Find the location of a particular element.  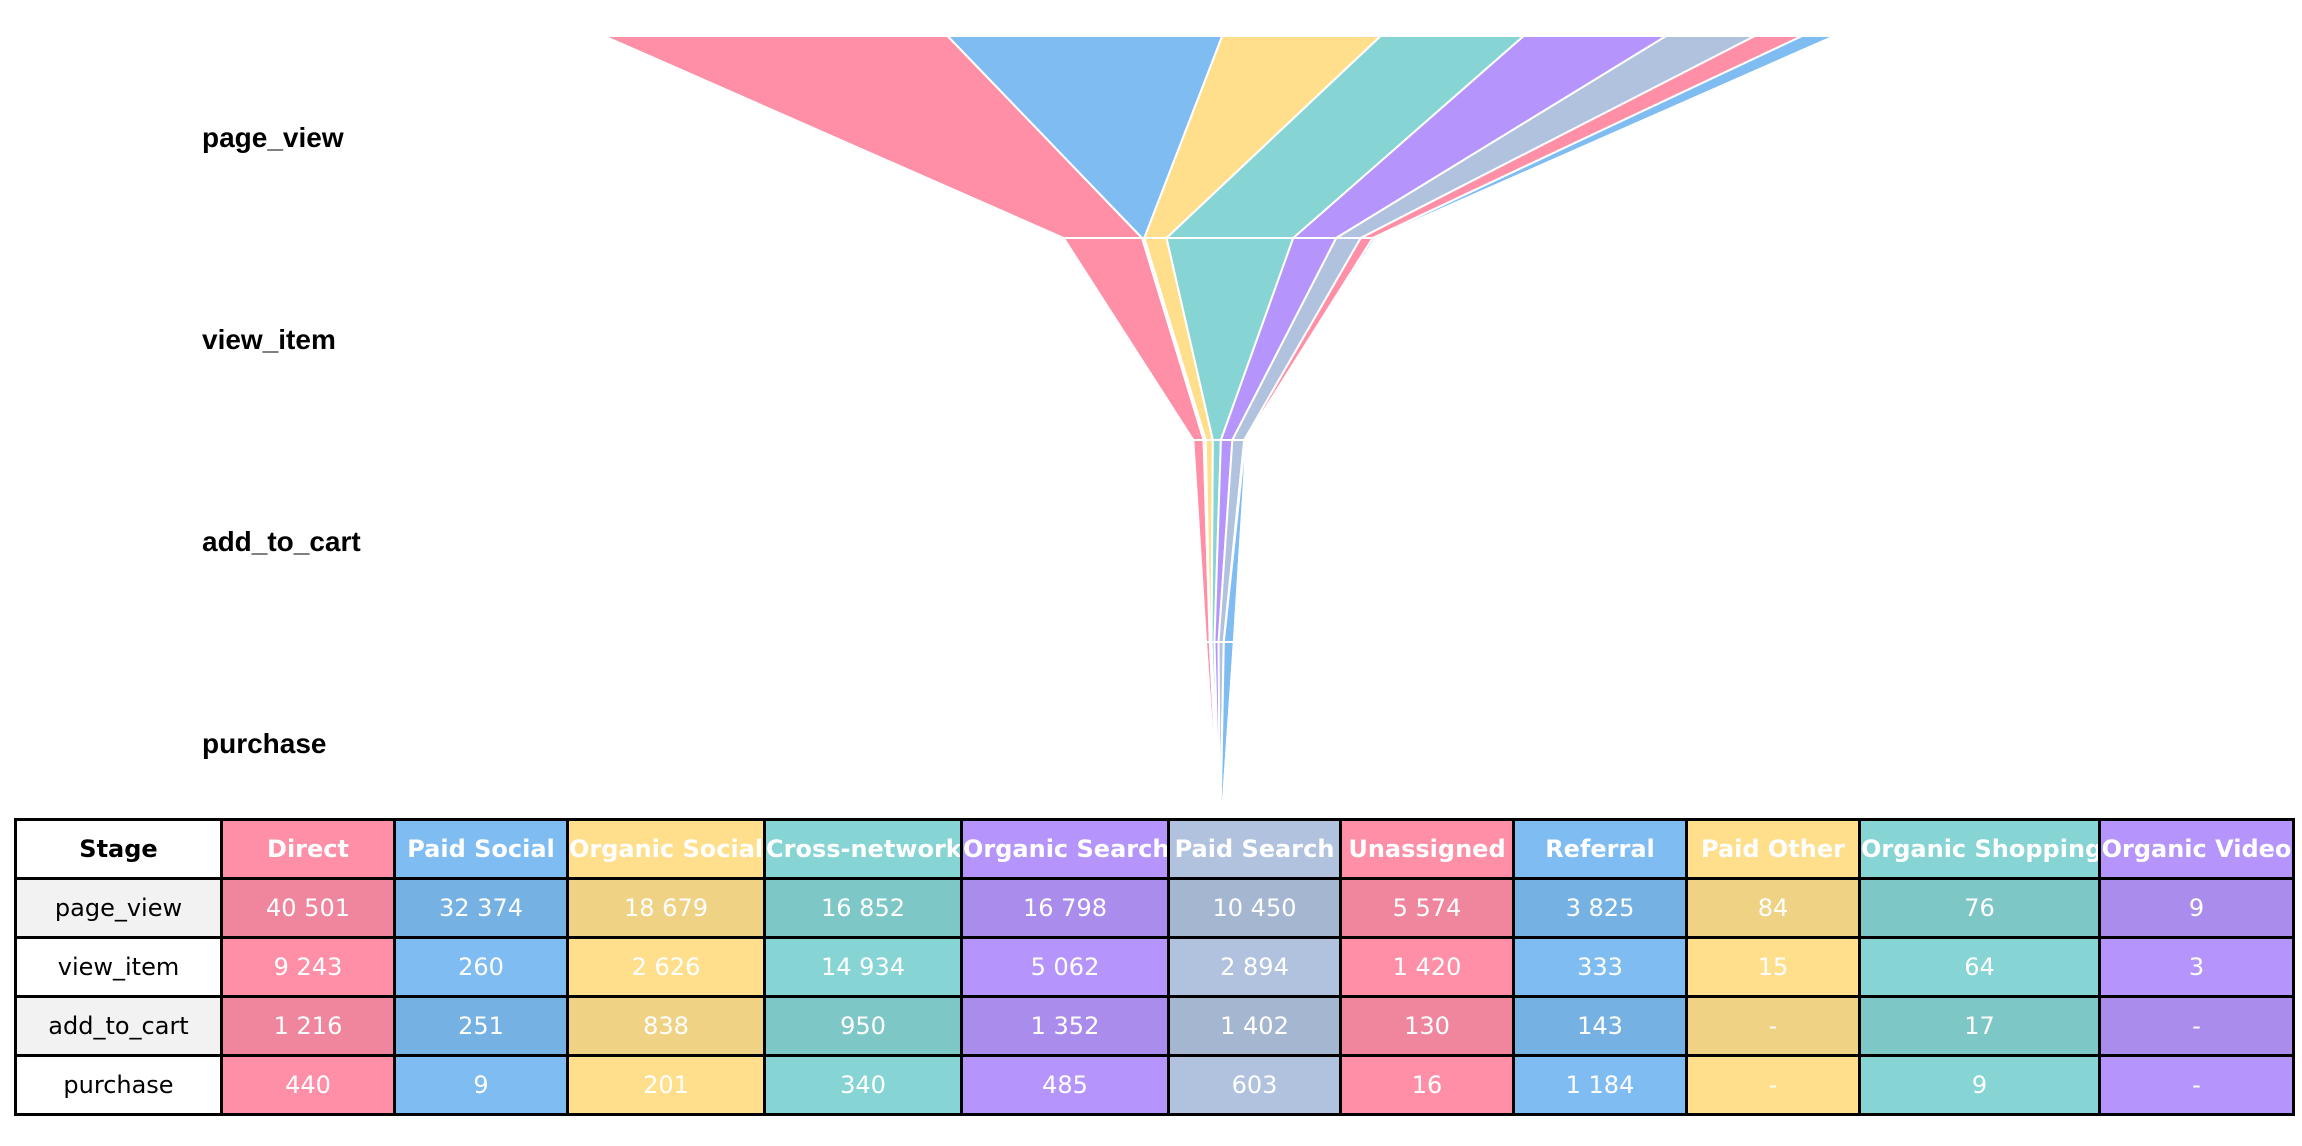

value-cell-paid-search: 1 402 is located at coordinates (1254, 1026).